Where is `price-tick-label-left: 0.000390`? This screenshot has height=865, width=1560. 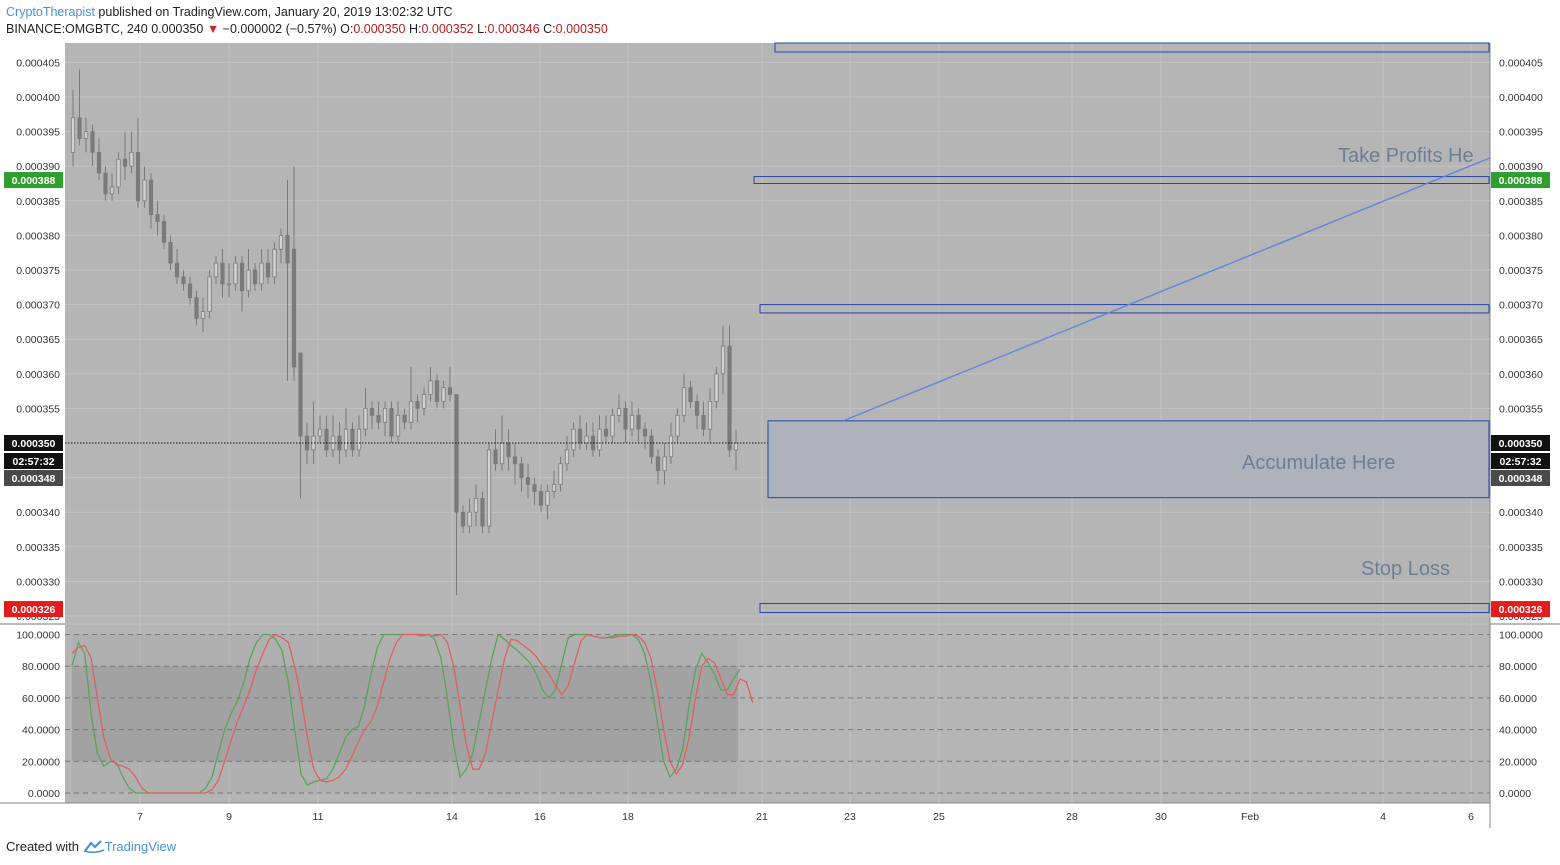 price-tick-label-left: 0.000390 is located at coordinates (38, 167).